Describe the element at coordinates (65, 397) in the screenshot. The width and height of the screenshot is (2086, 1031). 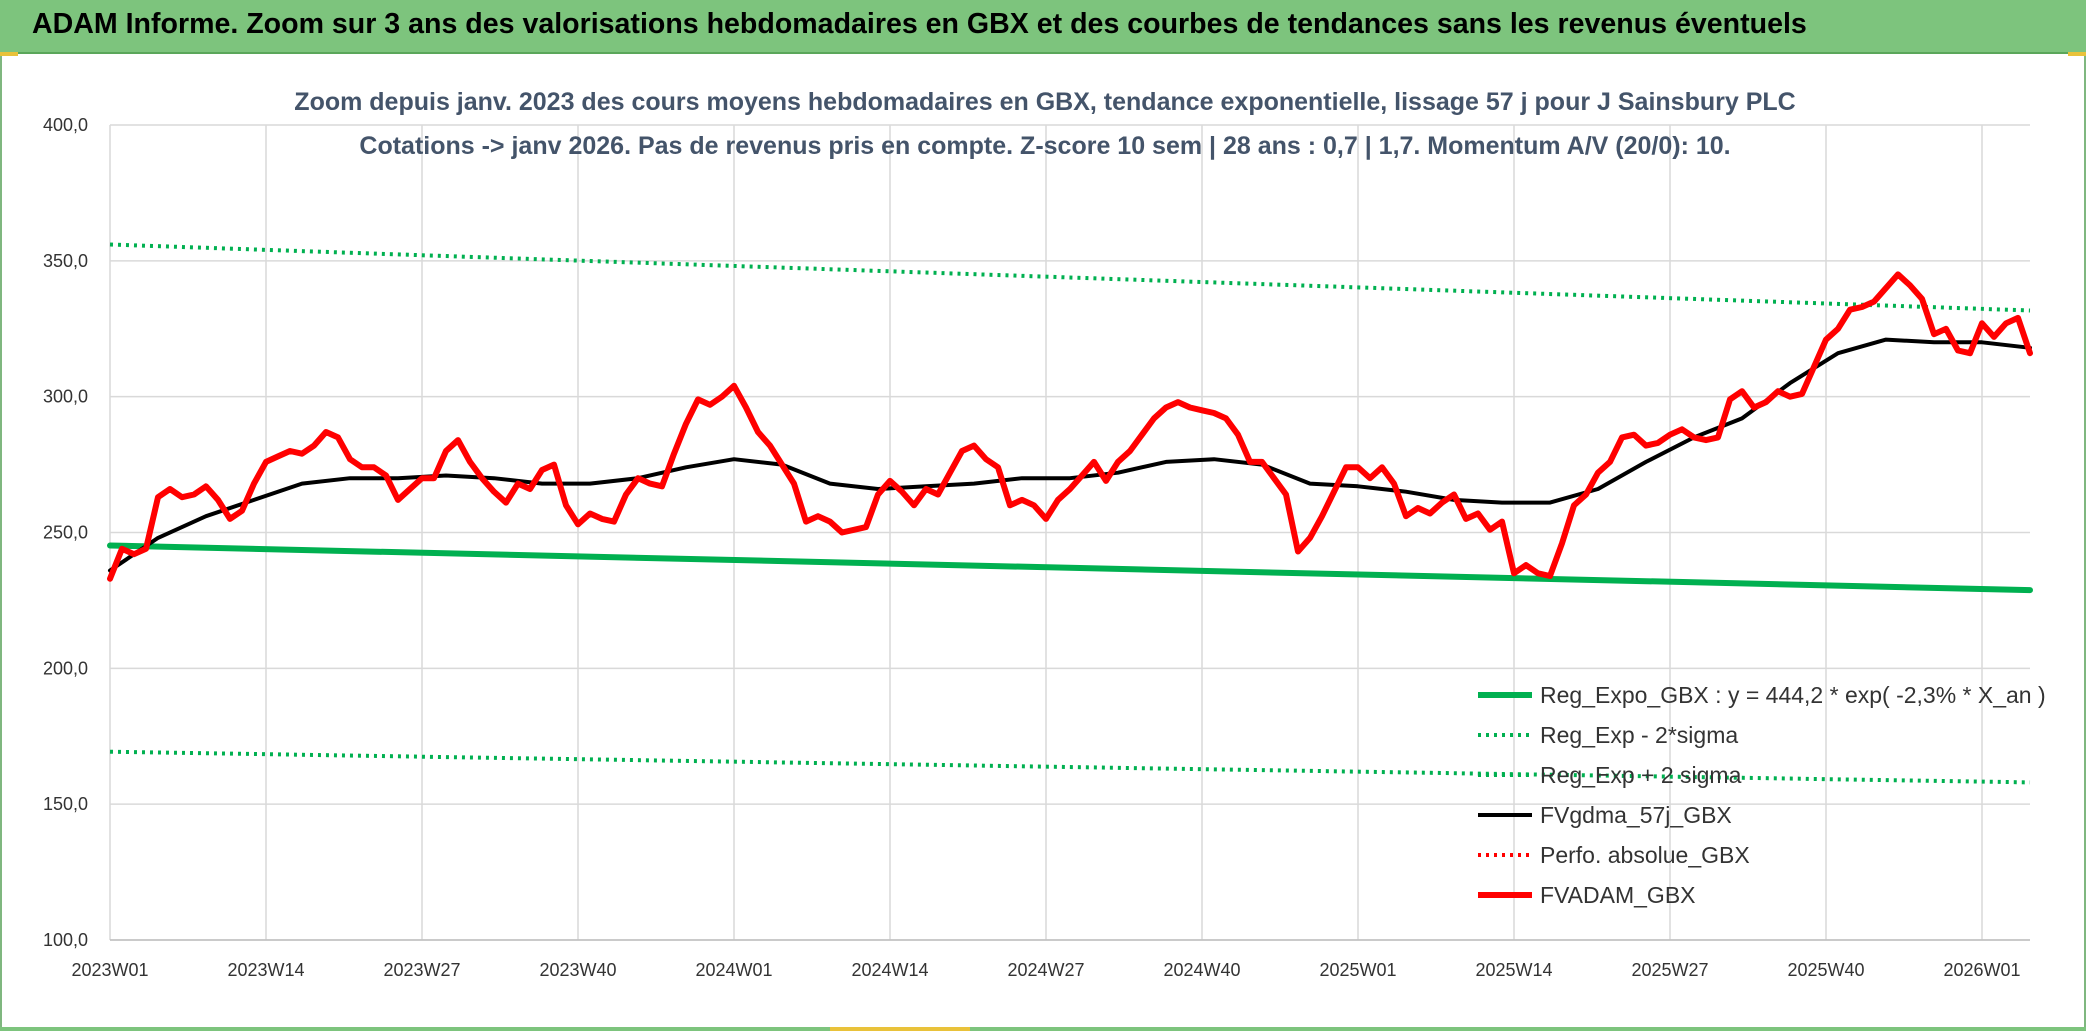
I see `y-tick-label: 300,0` at that location.